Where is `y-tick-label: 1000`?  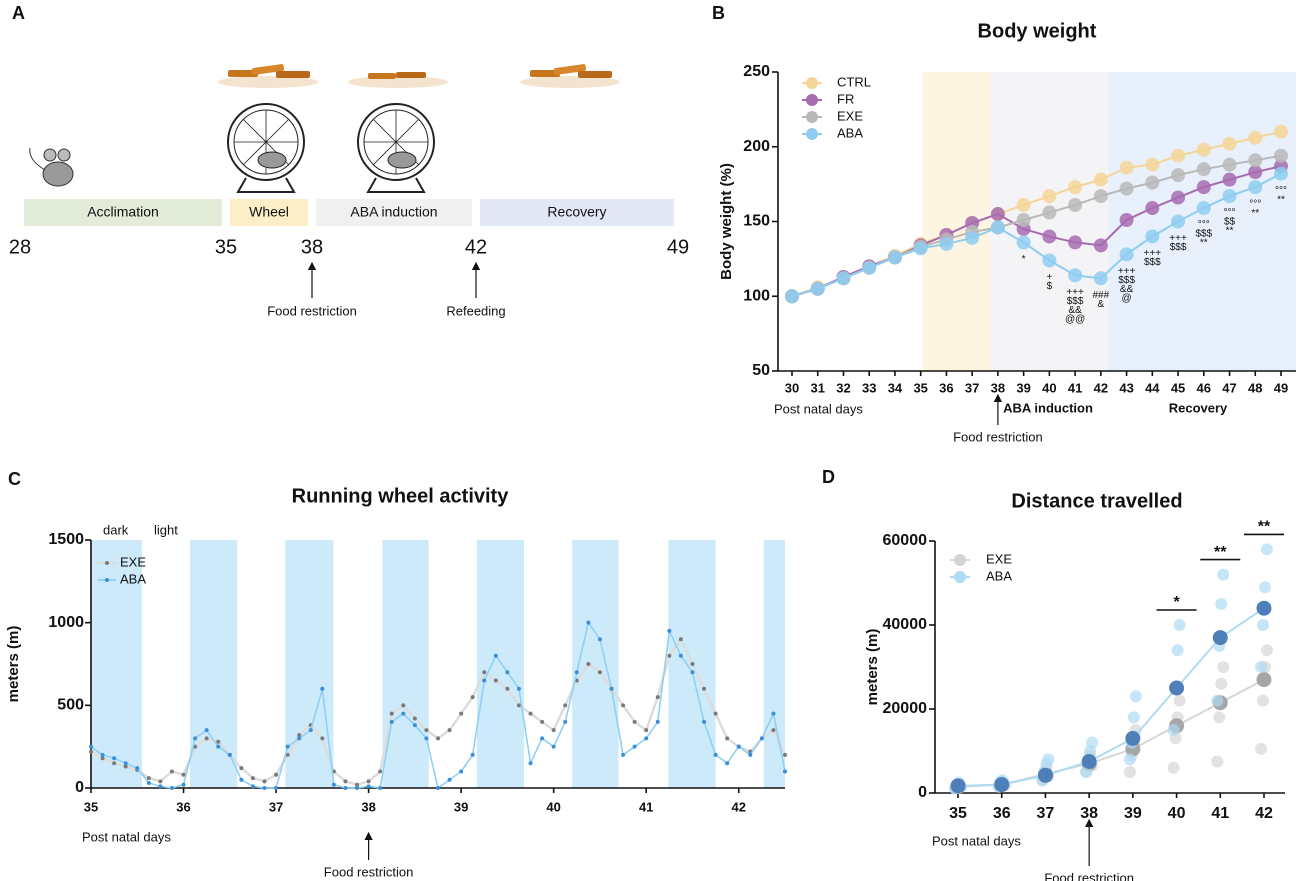
y-tick-label: 1000 is located at coordinates (66, 622).